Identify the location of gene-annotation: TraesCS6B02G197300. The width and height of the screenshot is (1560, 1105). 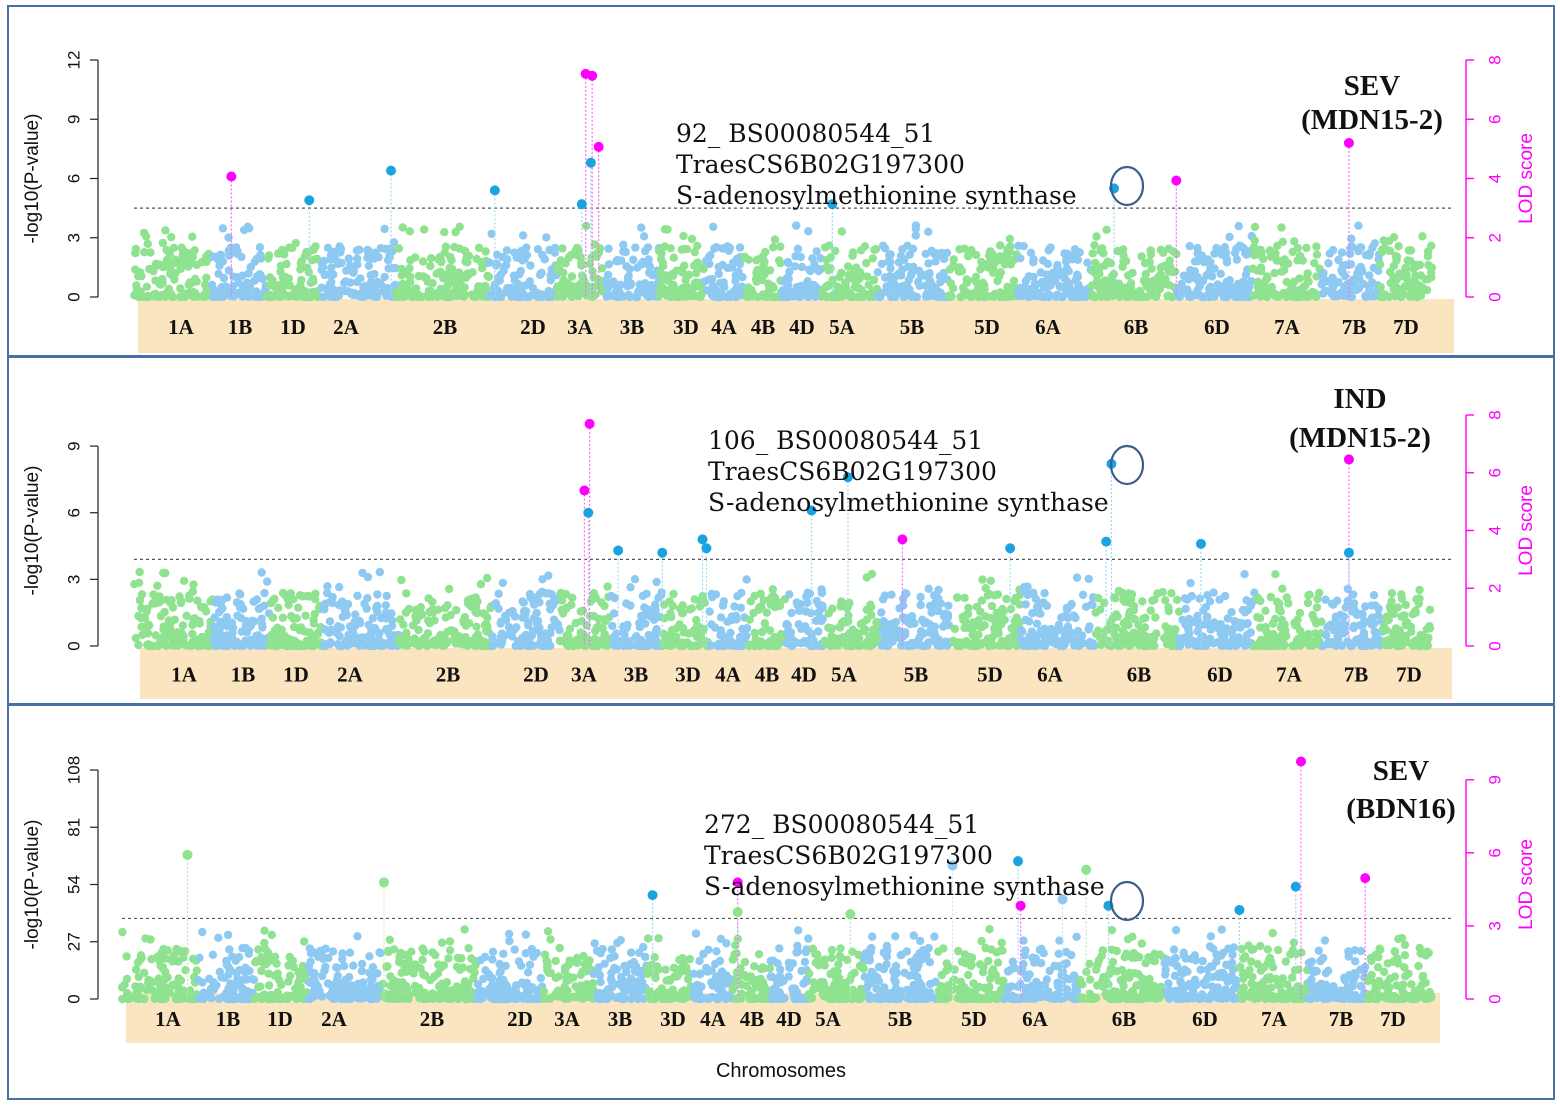
(820, 164).